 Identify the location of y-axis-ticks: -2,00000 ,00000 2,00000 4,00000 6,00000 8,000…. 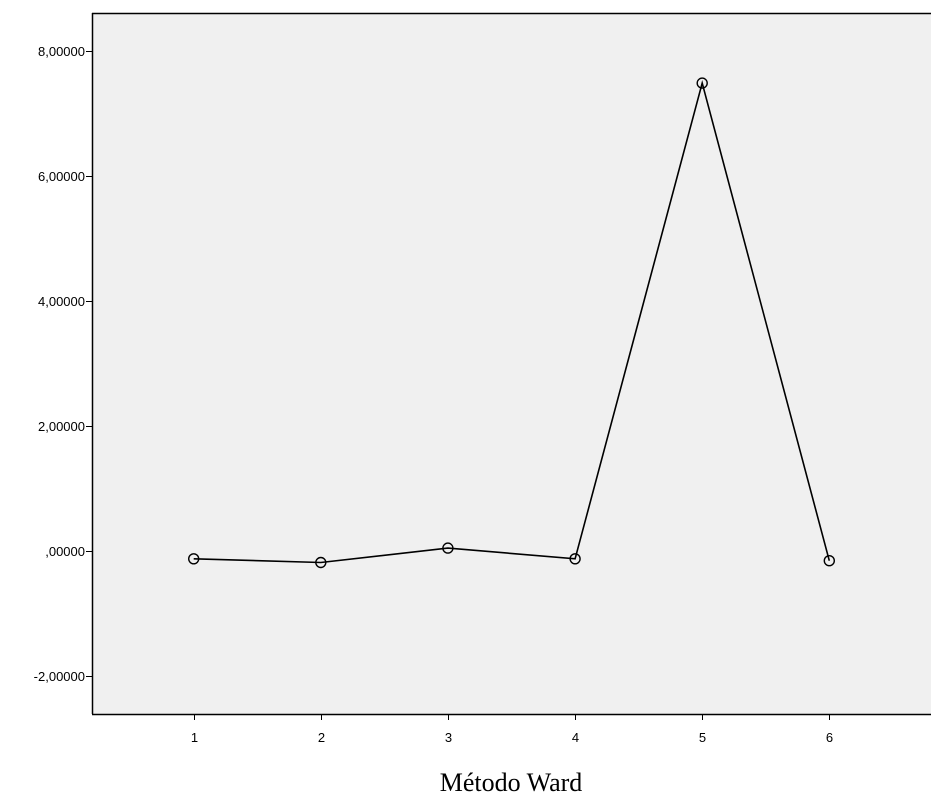
(63, 364).